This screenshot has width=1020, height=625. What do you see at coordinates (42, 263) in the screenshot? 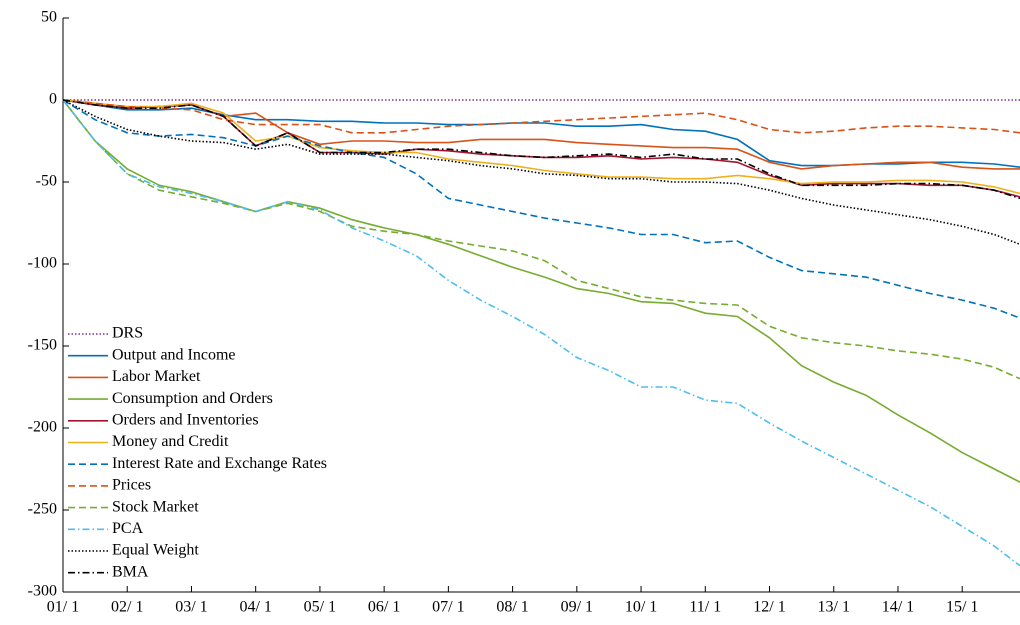
I see `y-tick-label: -100` at bounding box center [42, 263].